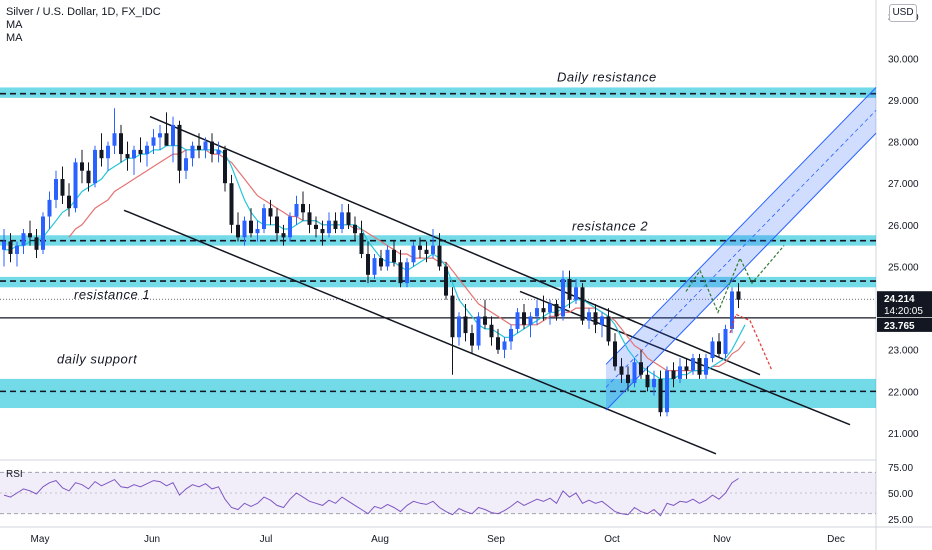 This screenshot has width=932, height=550. I want to click on rsi-line, so click(371, 497).